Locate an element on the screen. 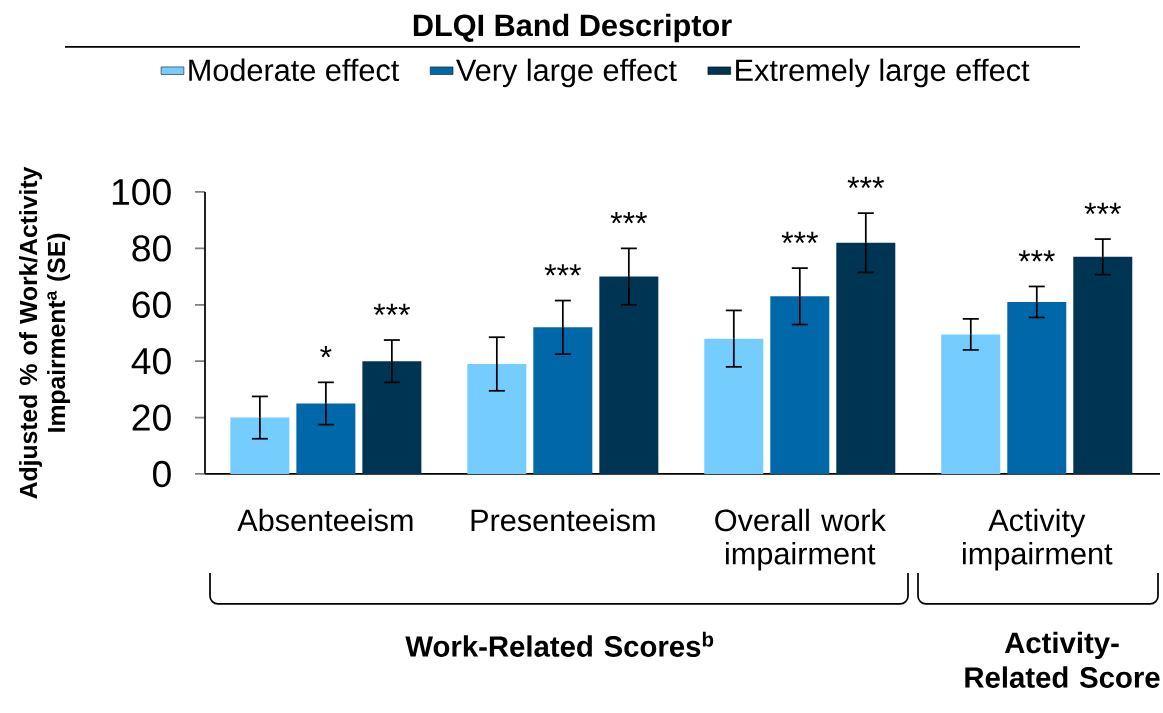 The image size is (1163, 713). data-label: * is located at coordinates (326, 352).